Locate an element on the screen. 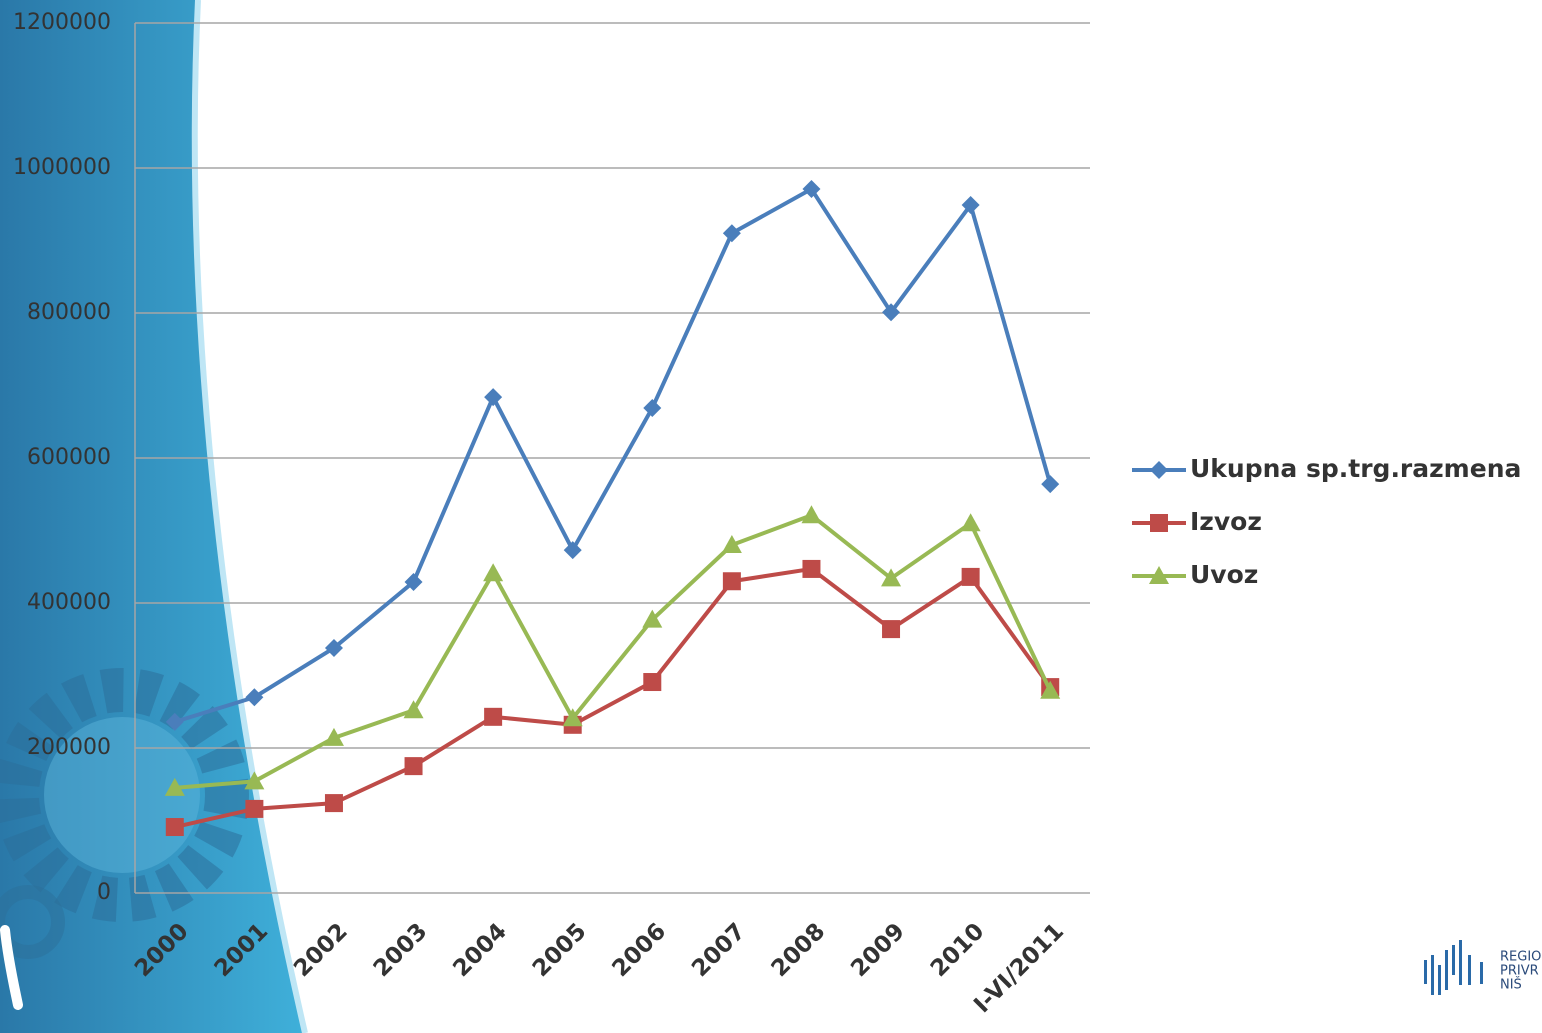 The image size is (1542, 1033). series-line is located at coordinates (613, 697).